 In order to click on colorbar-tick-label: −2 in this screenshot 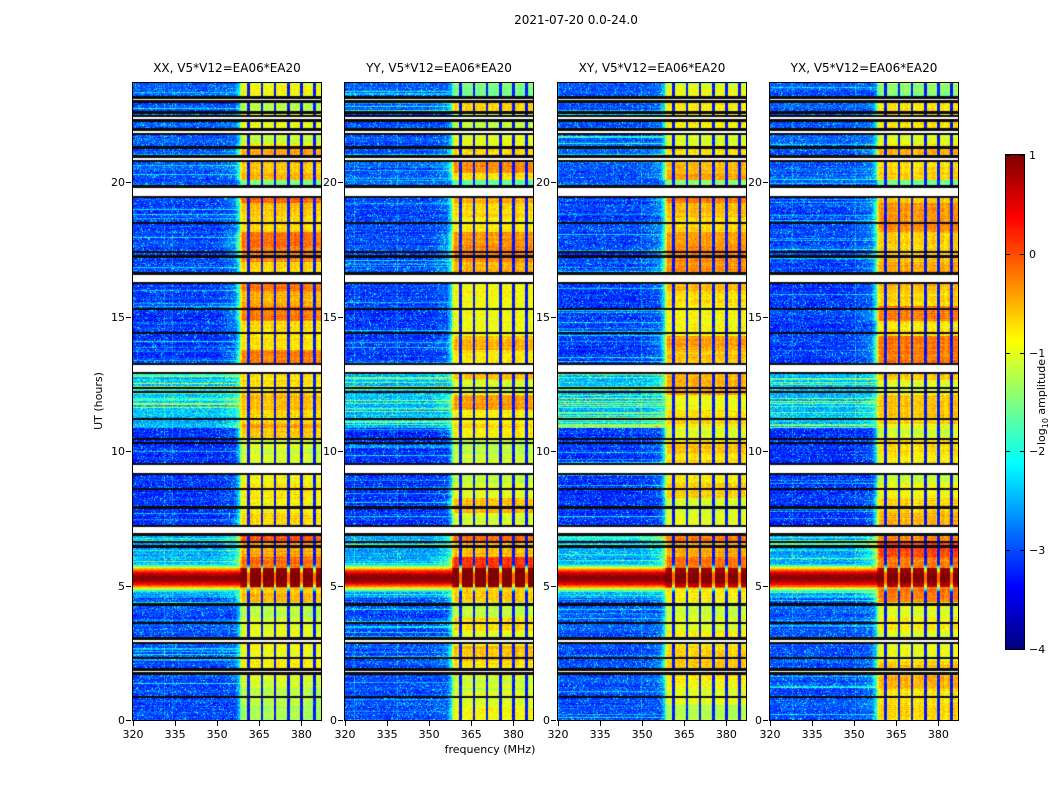, I will do `click(1037, 452)`.